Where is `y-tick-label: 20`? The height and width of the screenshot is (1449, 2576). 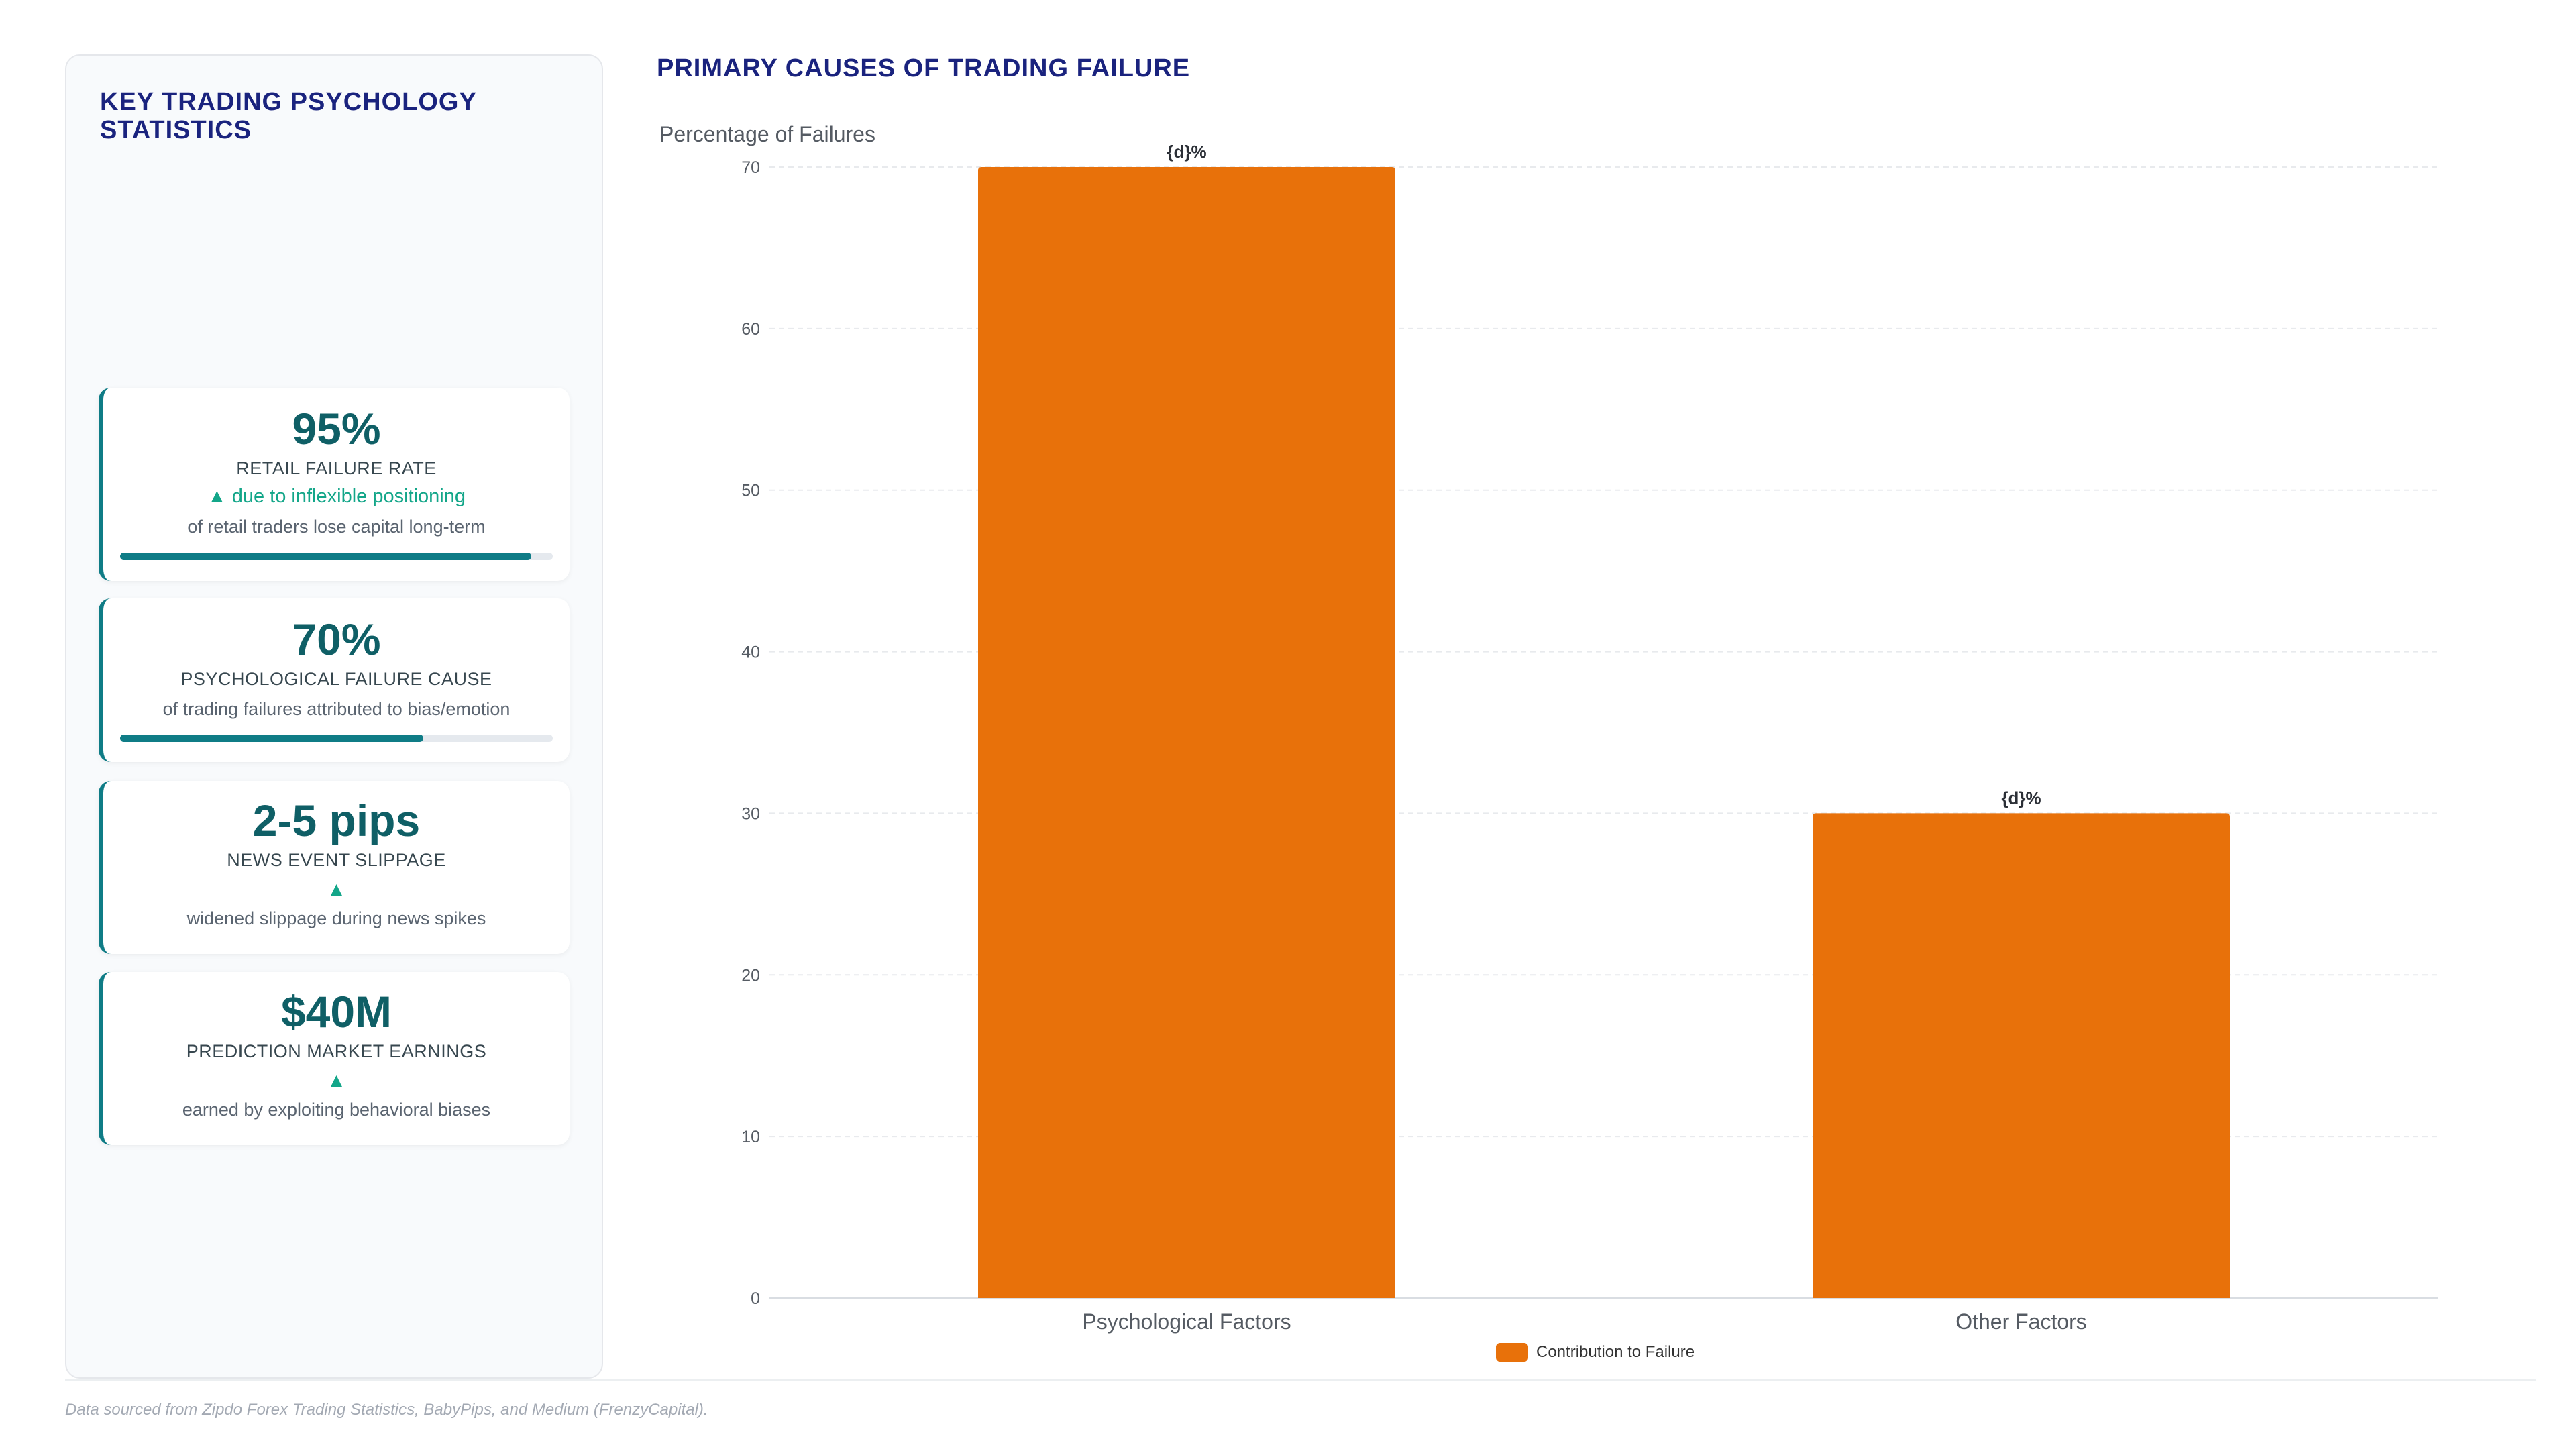 y-tick-label: 20 is located at coordinates (750, 975).